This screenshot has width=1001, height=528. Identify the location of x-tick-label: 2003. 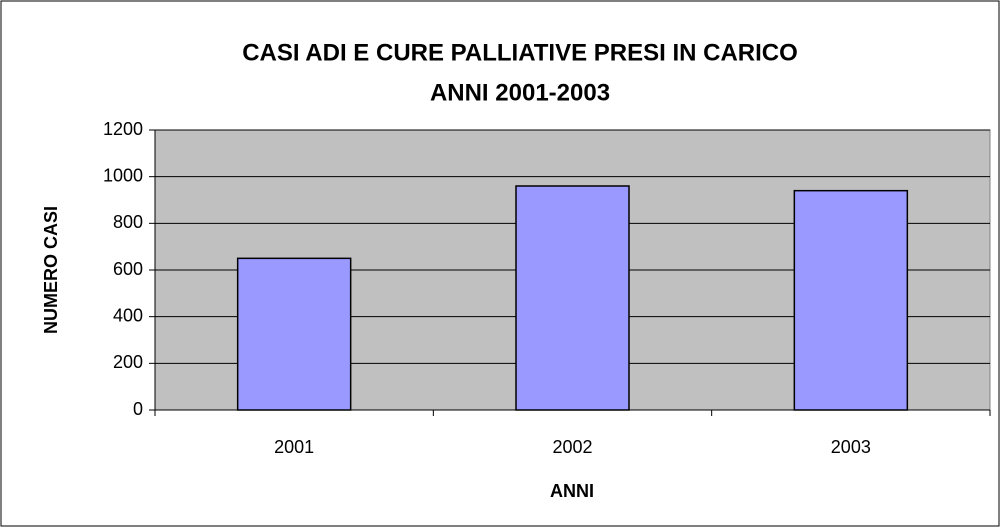
(851, 447).